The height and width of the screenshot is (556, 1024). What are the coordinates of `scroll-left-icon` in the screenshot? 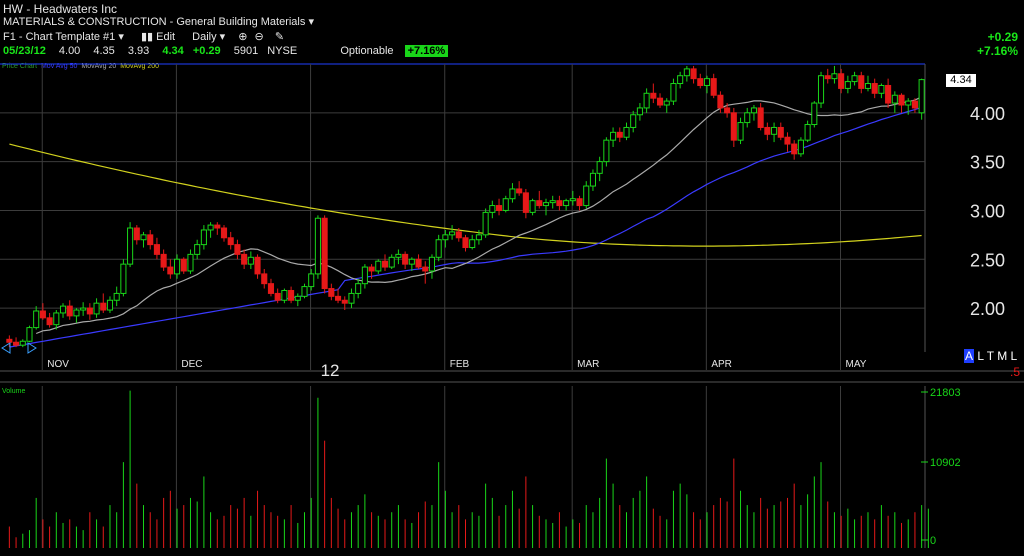 It's located at (6, 348).